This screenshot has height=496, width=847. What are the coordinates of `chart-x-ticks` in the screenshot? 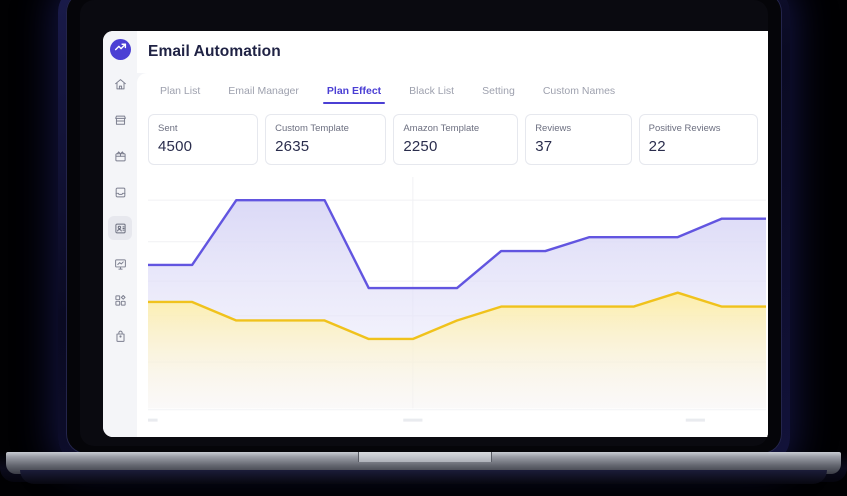 It's located at (457, 415).